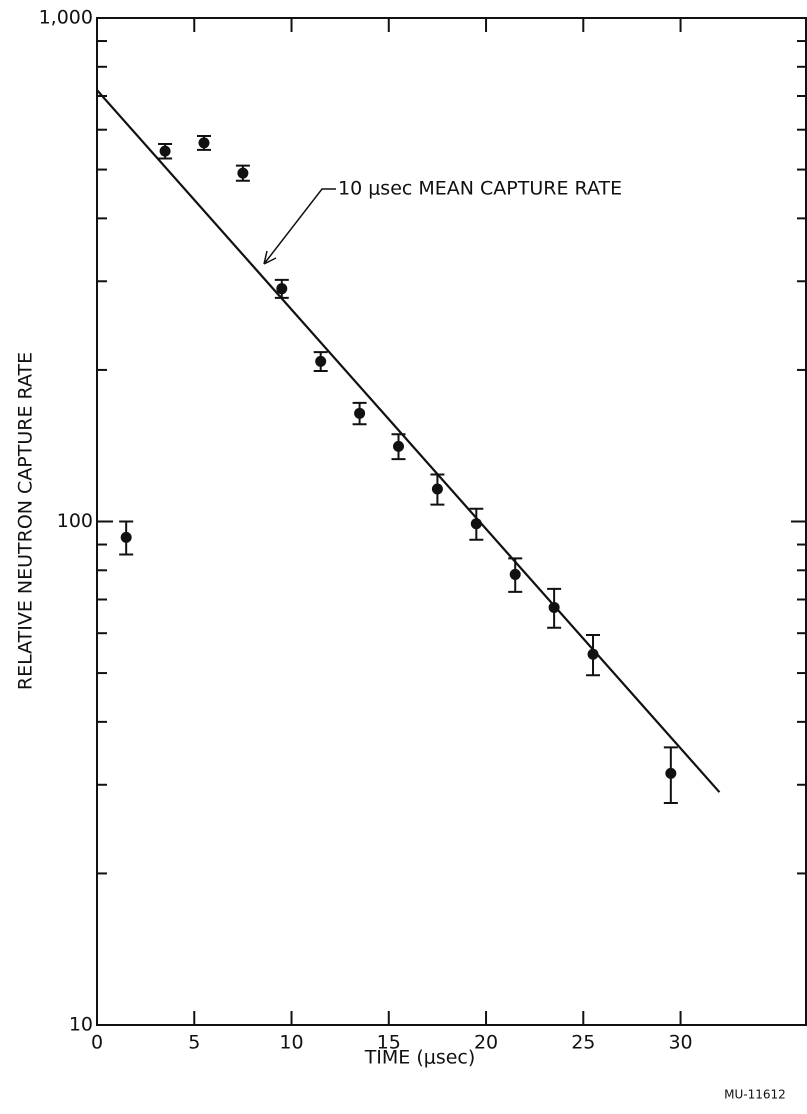  I want to click on x-tick-label: 5, so click(194, 1043).